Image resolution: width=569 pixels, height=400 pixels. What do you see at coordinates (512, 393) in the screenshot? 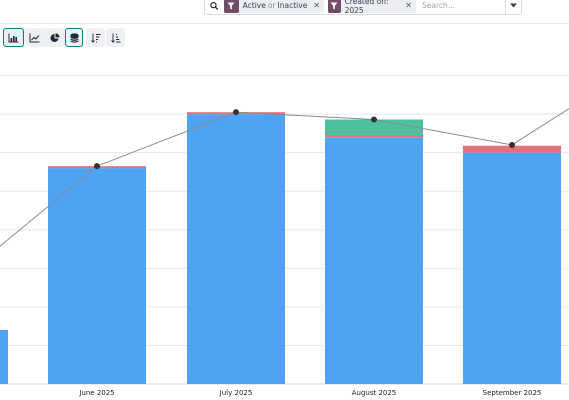
I see `x-tick-label: September 2025` at bounding box center [512, 393].